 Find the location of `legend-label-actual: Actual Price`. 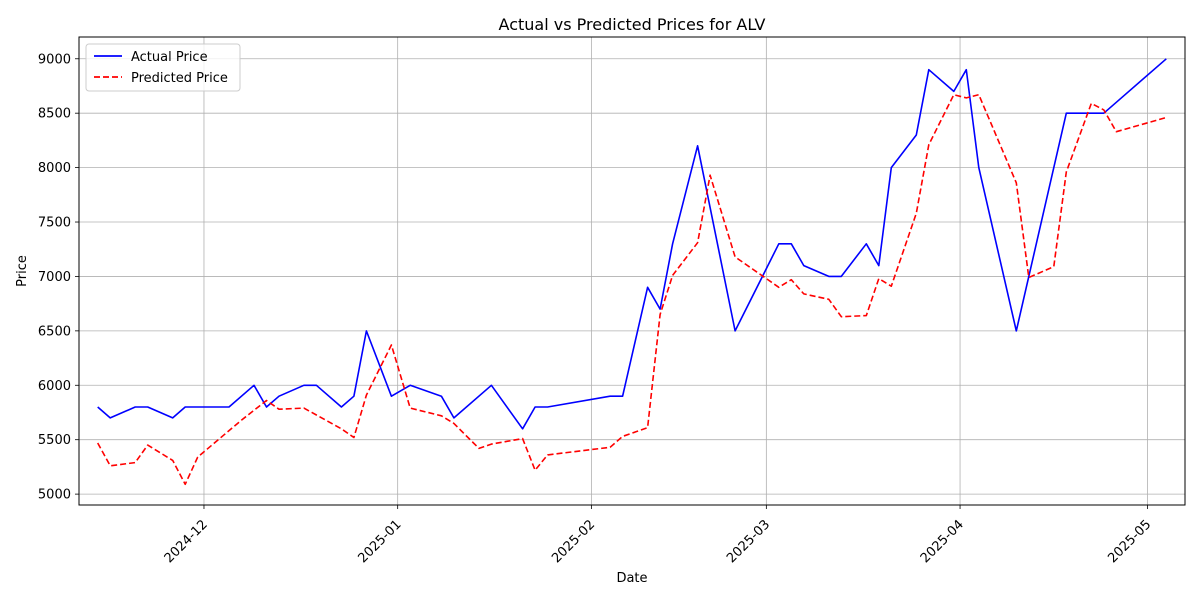

legend-label-actual: Actual Price is located at coordinates (169, 57).